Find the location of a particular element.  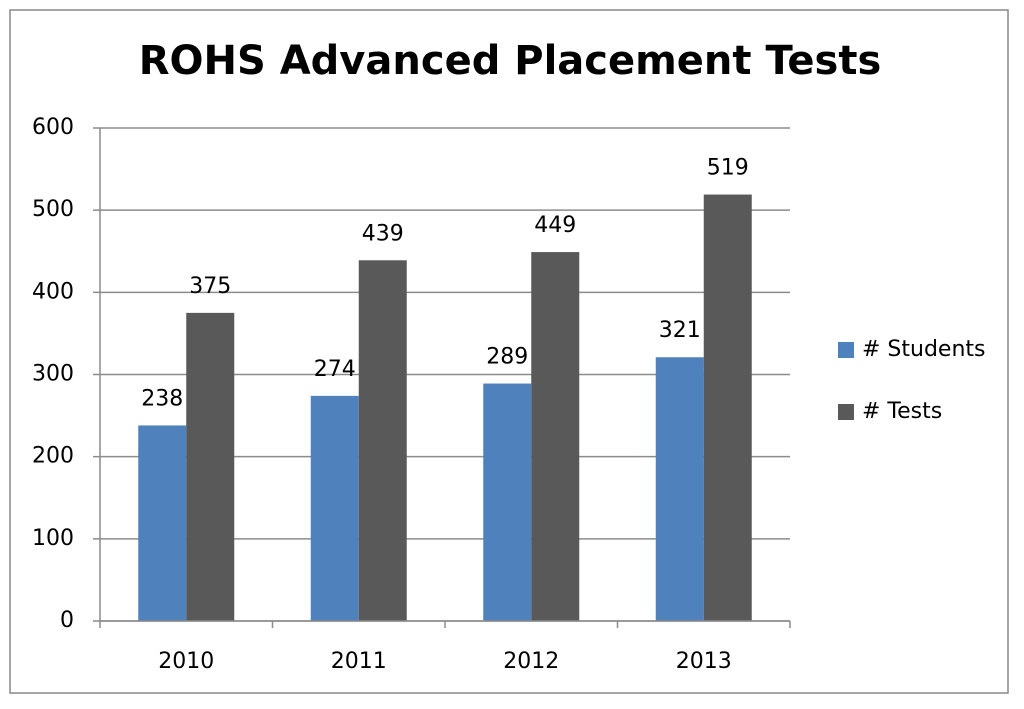

y-tick-label: 400 is located at coordinates (53, 291).